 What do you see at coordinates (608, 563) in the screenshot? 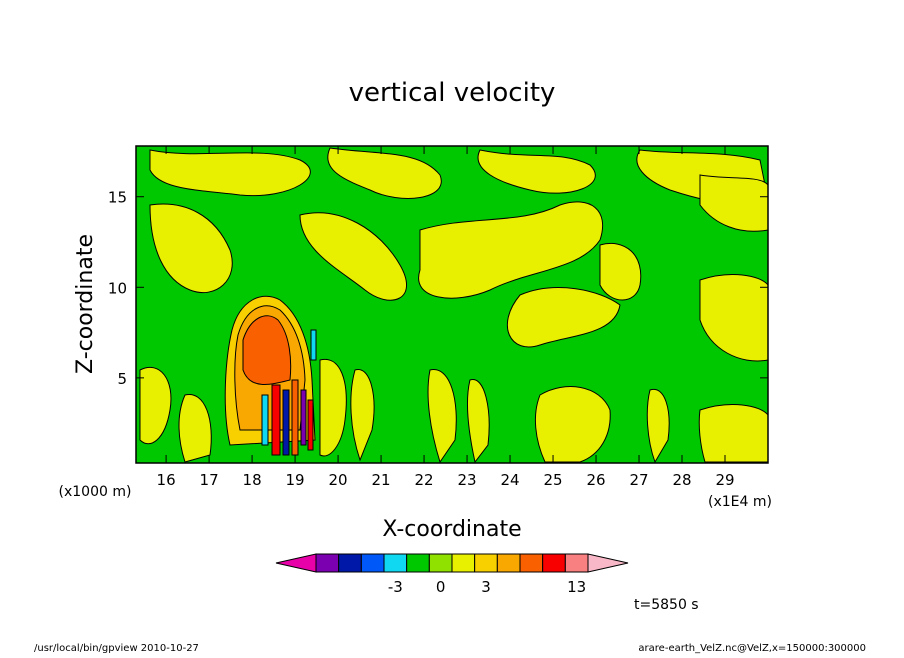
I see `colorbar-high-extend` at bounding box center [608, 563].